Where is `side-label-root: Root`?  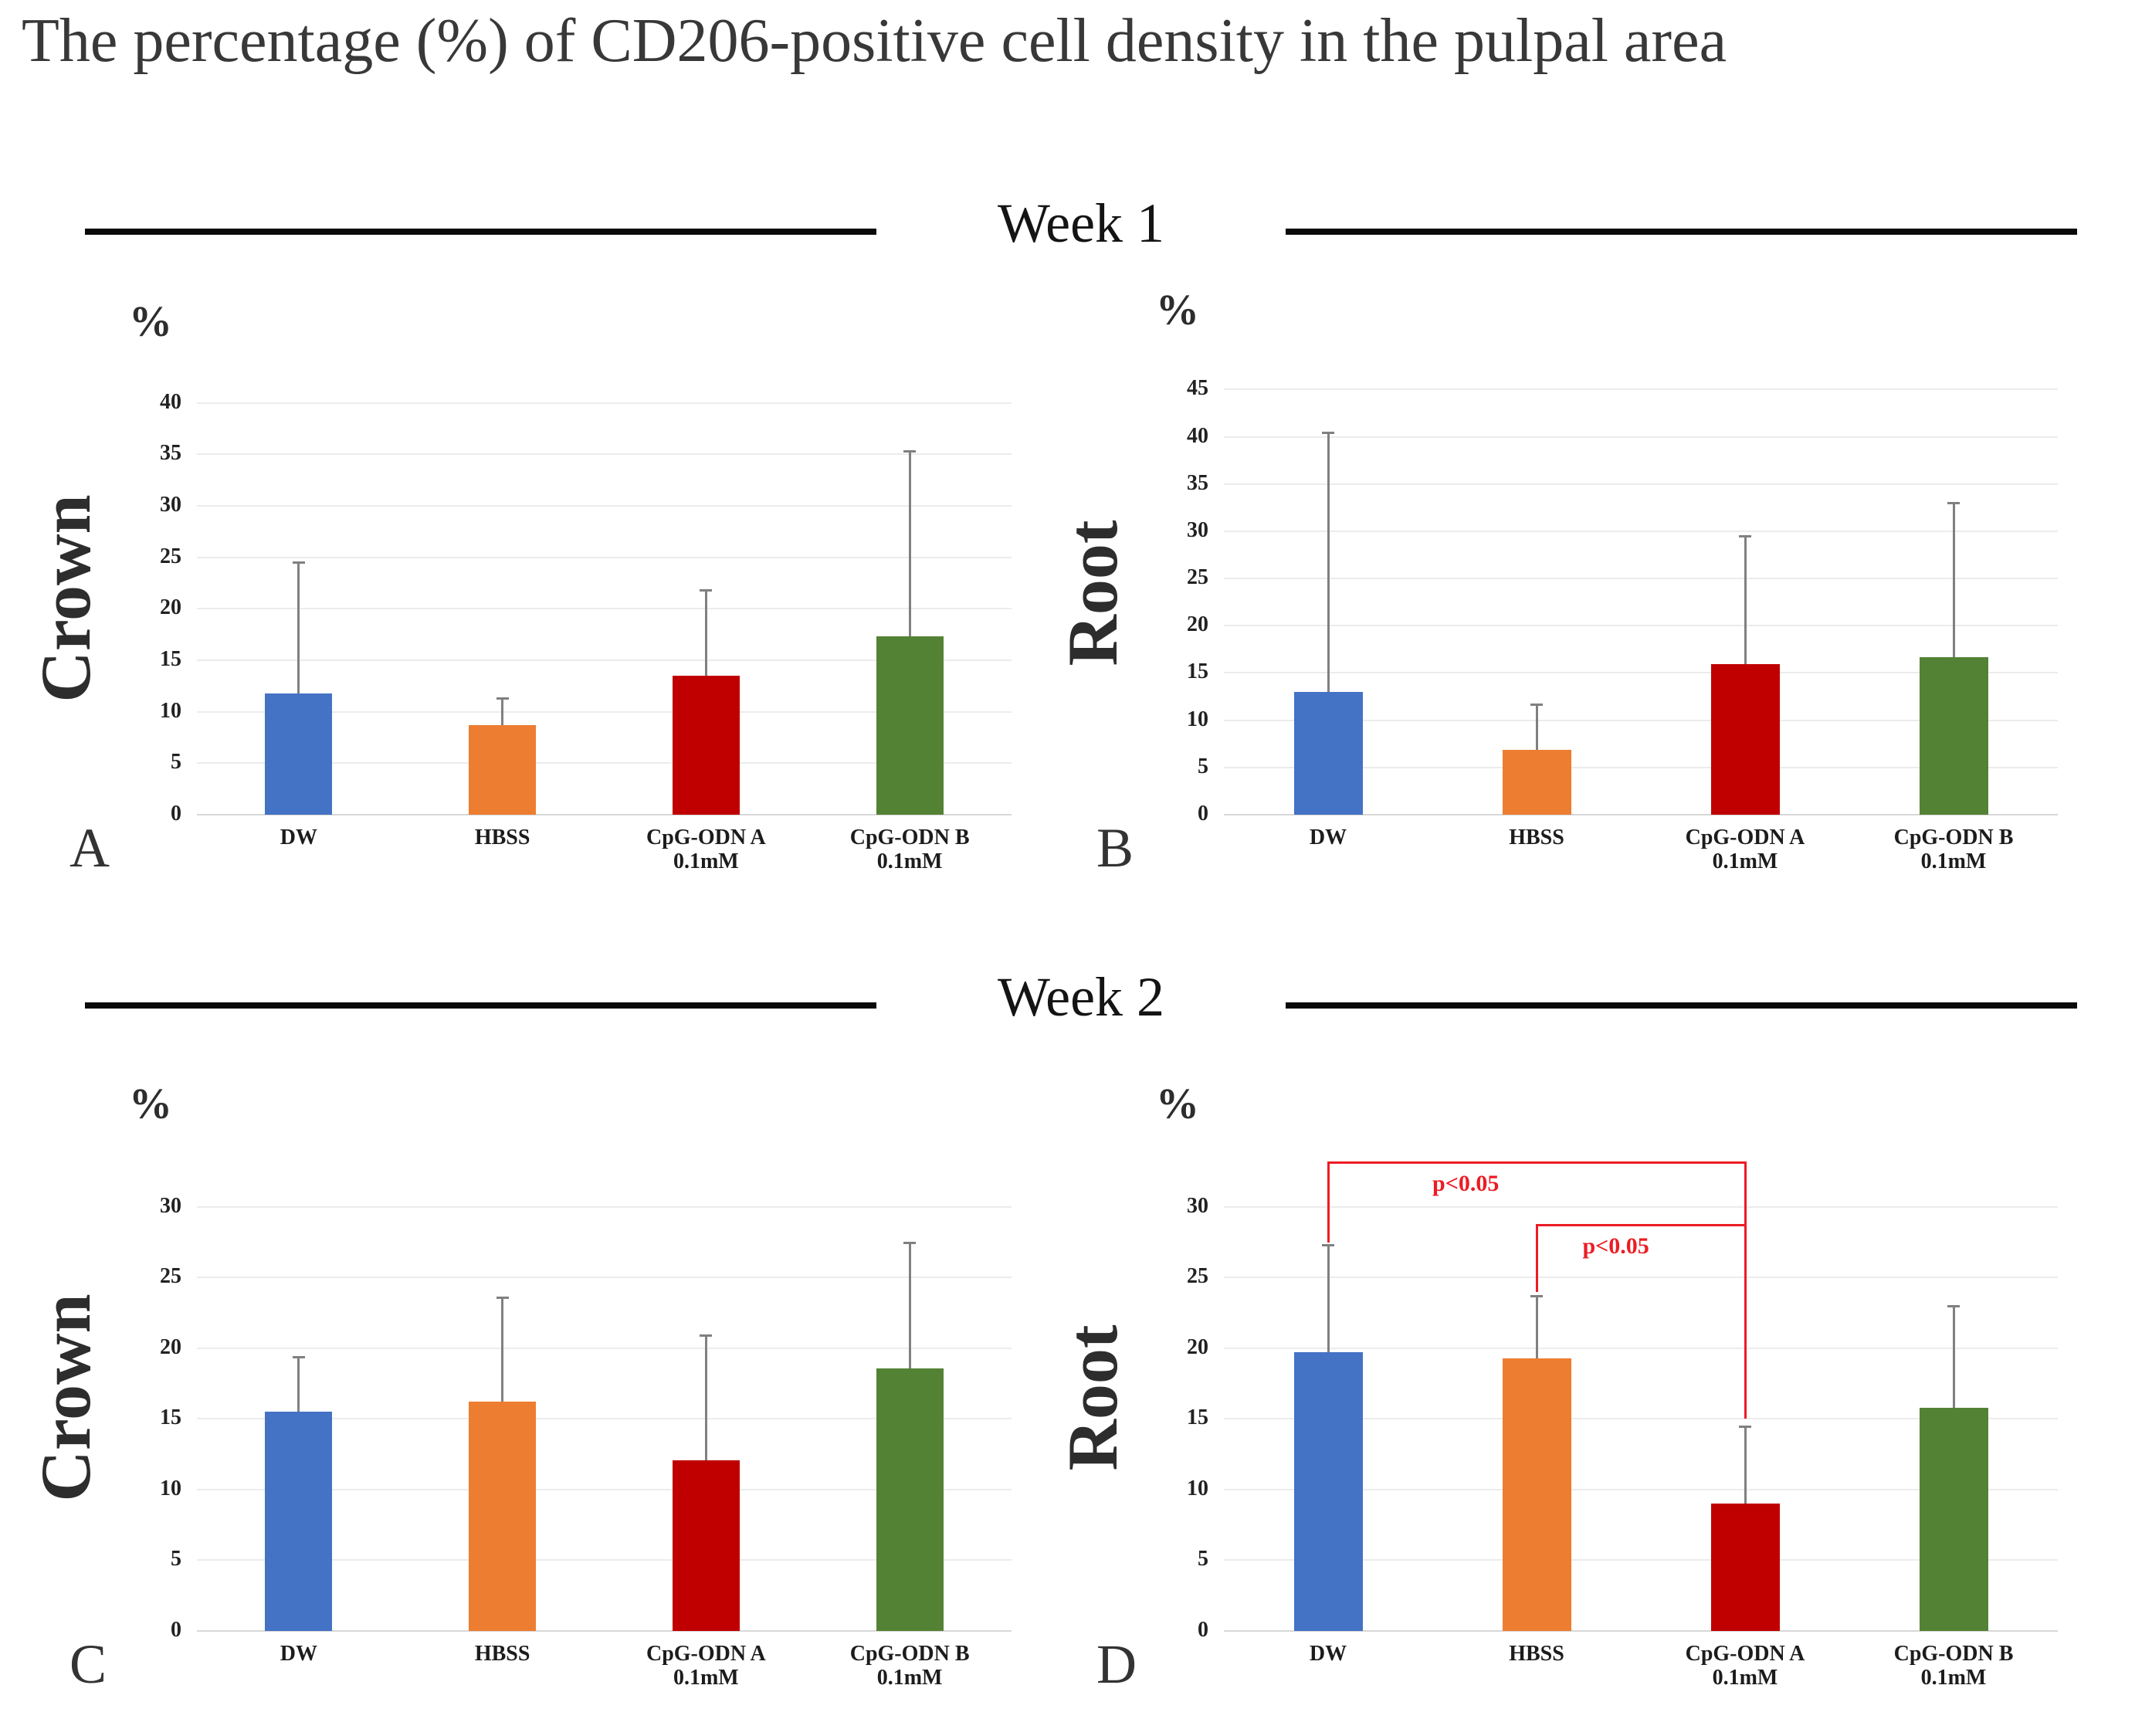
side-label-root: Root is located at coordinates (1092, 1397).